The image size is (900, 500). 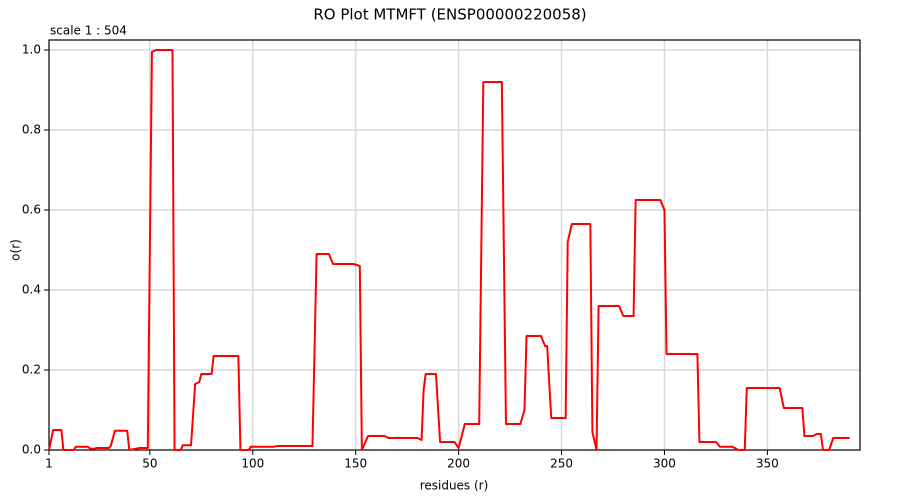 I want to click on chart-title: RO Plot MTMFT (ENSP00000220058), so click(x=449, y=15).